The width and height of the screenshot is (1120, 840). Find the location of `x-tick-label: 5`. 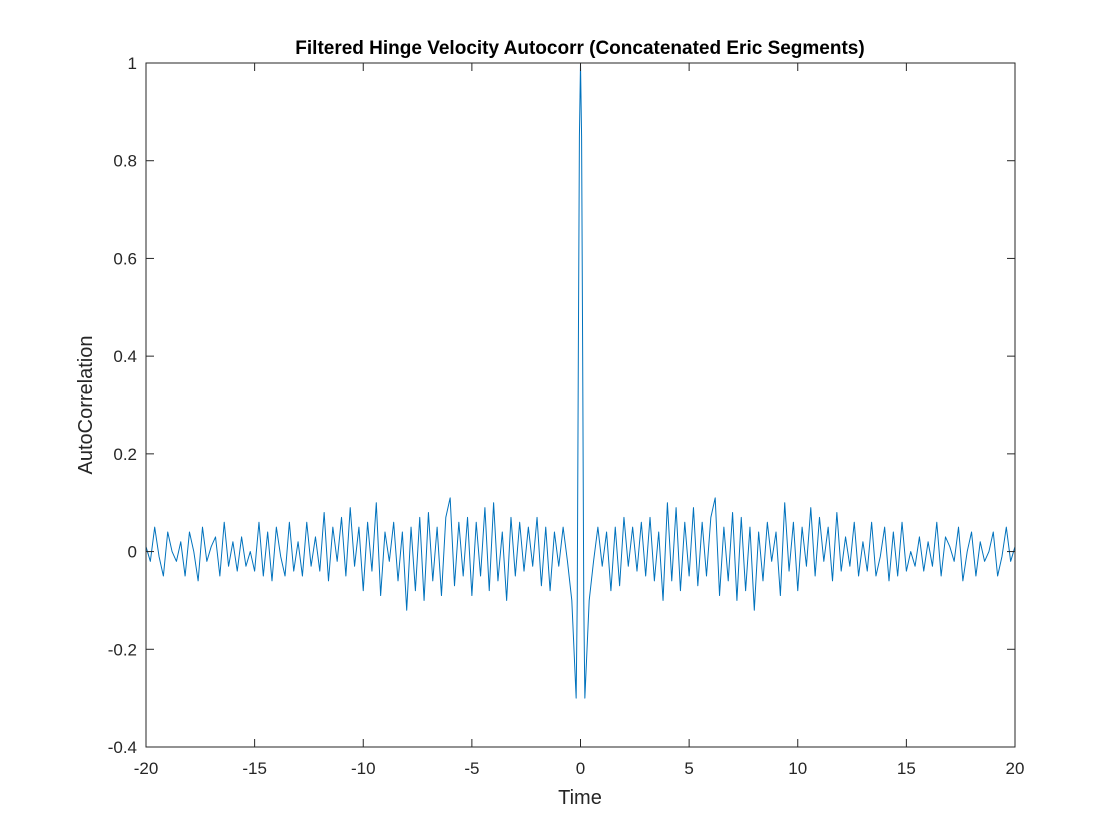

x-tick-label: 5 is located at coordinates (688, 768).